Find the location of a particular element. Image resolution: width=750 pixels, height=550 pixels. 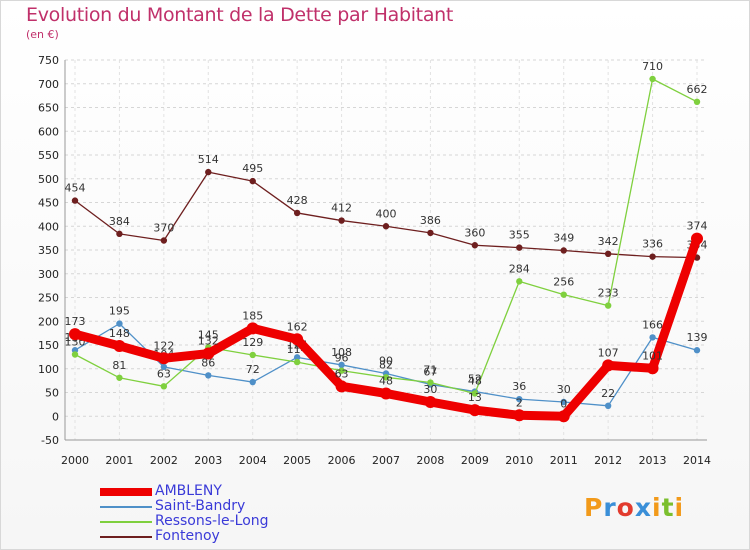

data-label: 336 is located at coordinates (652, 244).